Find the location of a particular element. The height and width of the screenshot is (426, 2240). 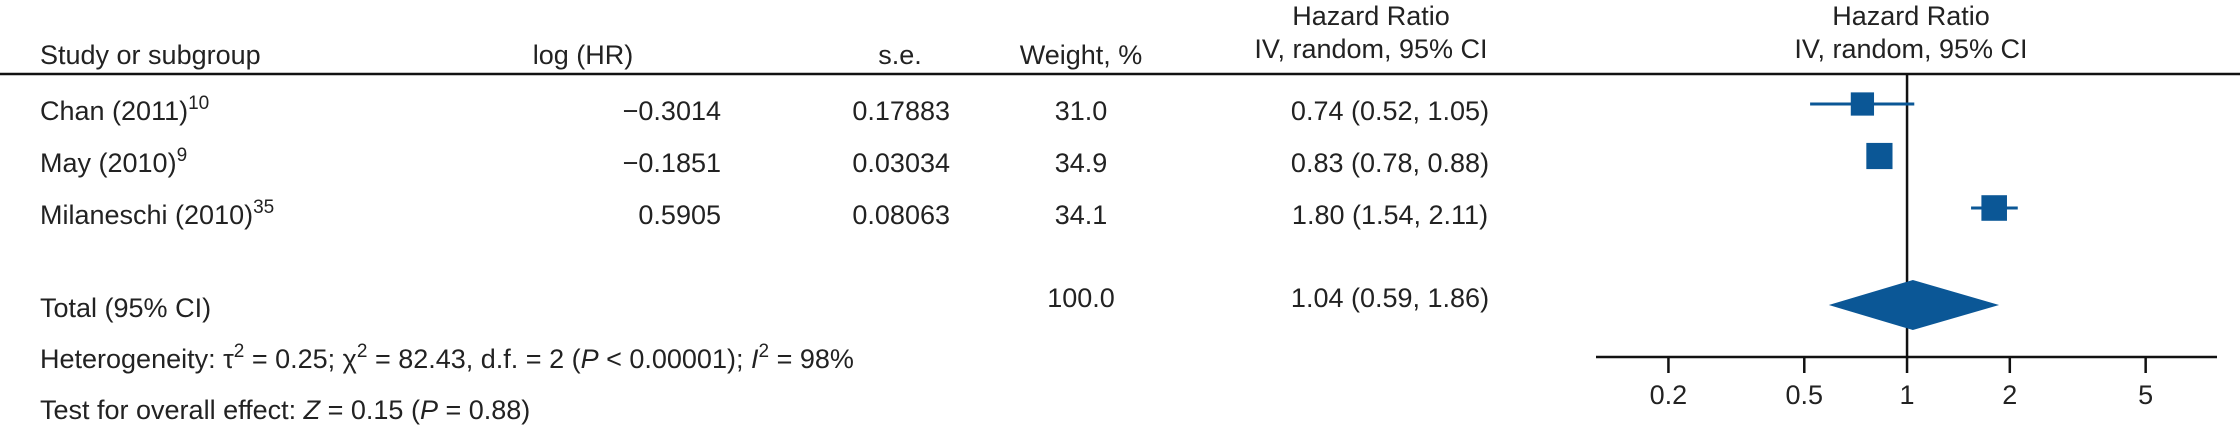

total-hazard-ratio: 1.04 (0.59, 1.86) is located at coordinates (1390, 298).